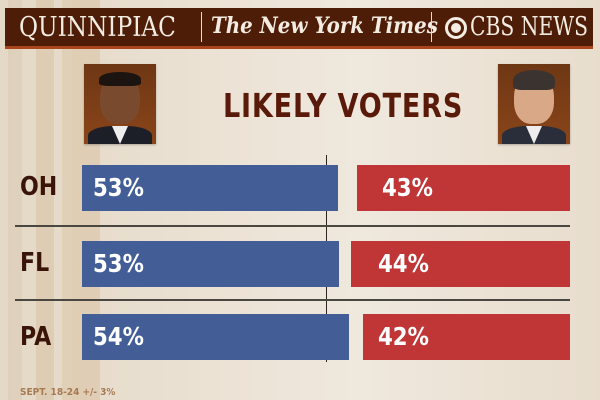  What do you see at coordinates (403, 263) in the screenshot?
I see `bar-value: 44%` at bounding box center [403, 263].